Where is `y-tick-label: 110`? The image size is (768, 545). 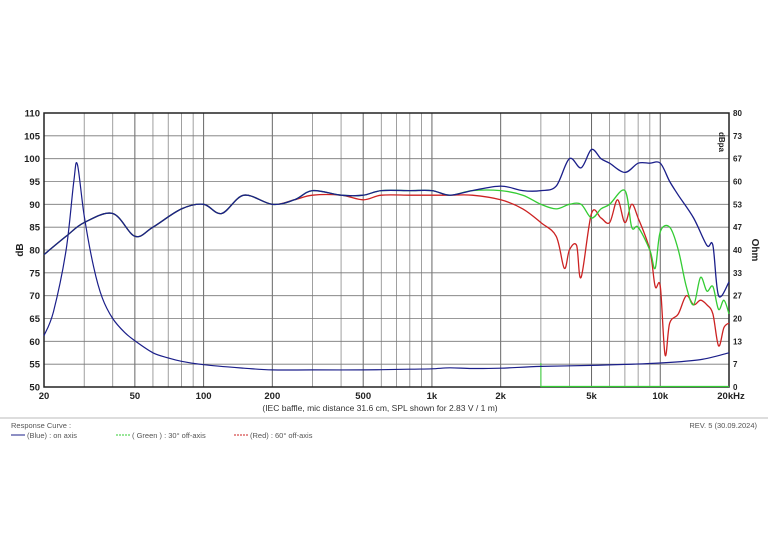
y-tick-label: 110 is located at coordinates (32, 114).